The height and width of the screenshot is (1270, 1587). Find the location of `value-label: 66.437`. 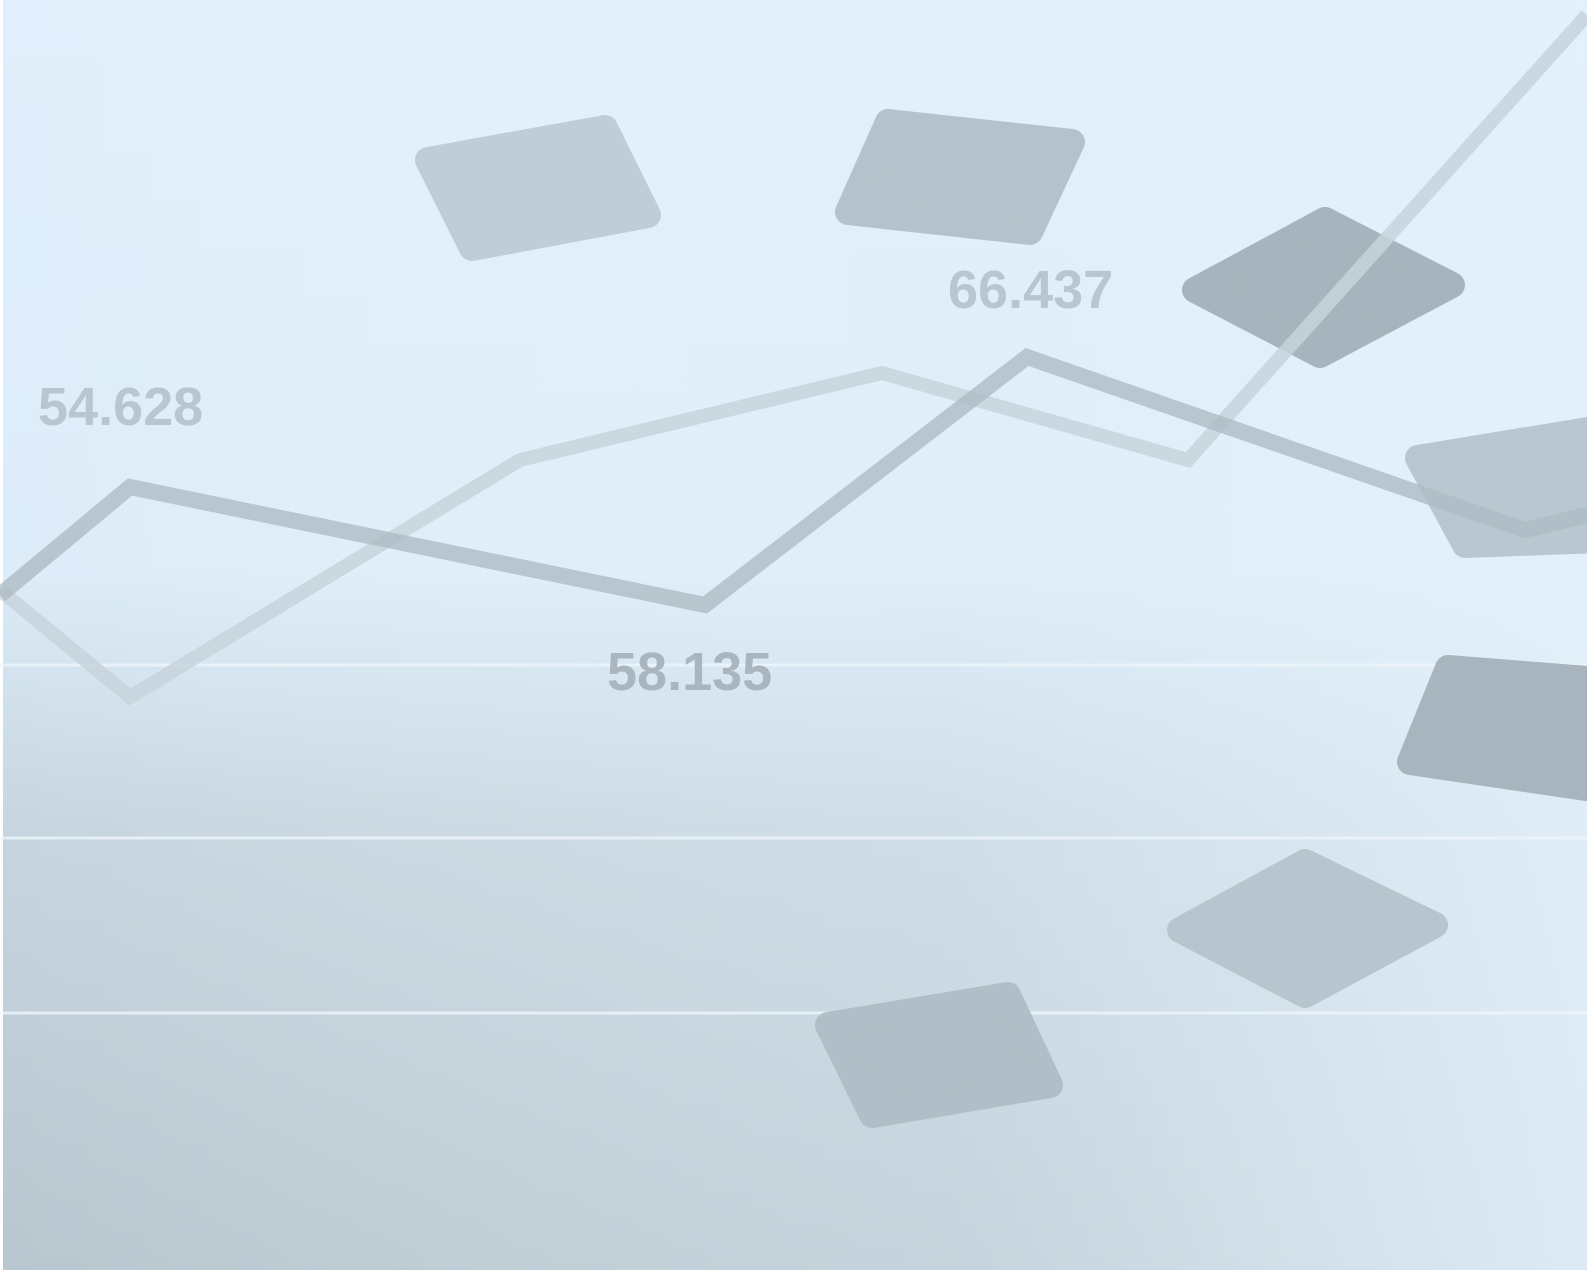

value-label: 66.437 is located at coordinates (1030, 290).